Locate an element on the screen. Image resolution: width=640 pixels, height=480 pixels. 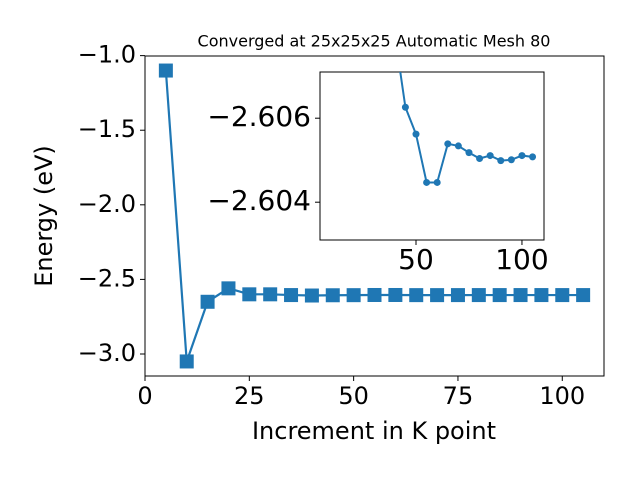
y-tick-label: −2.606 is located at coordinates (259, 116).